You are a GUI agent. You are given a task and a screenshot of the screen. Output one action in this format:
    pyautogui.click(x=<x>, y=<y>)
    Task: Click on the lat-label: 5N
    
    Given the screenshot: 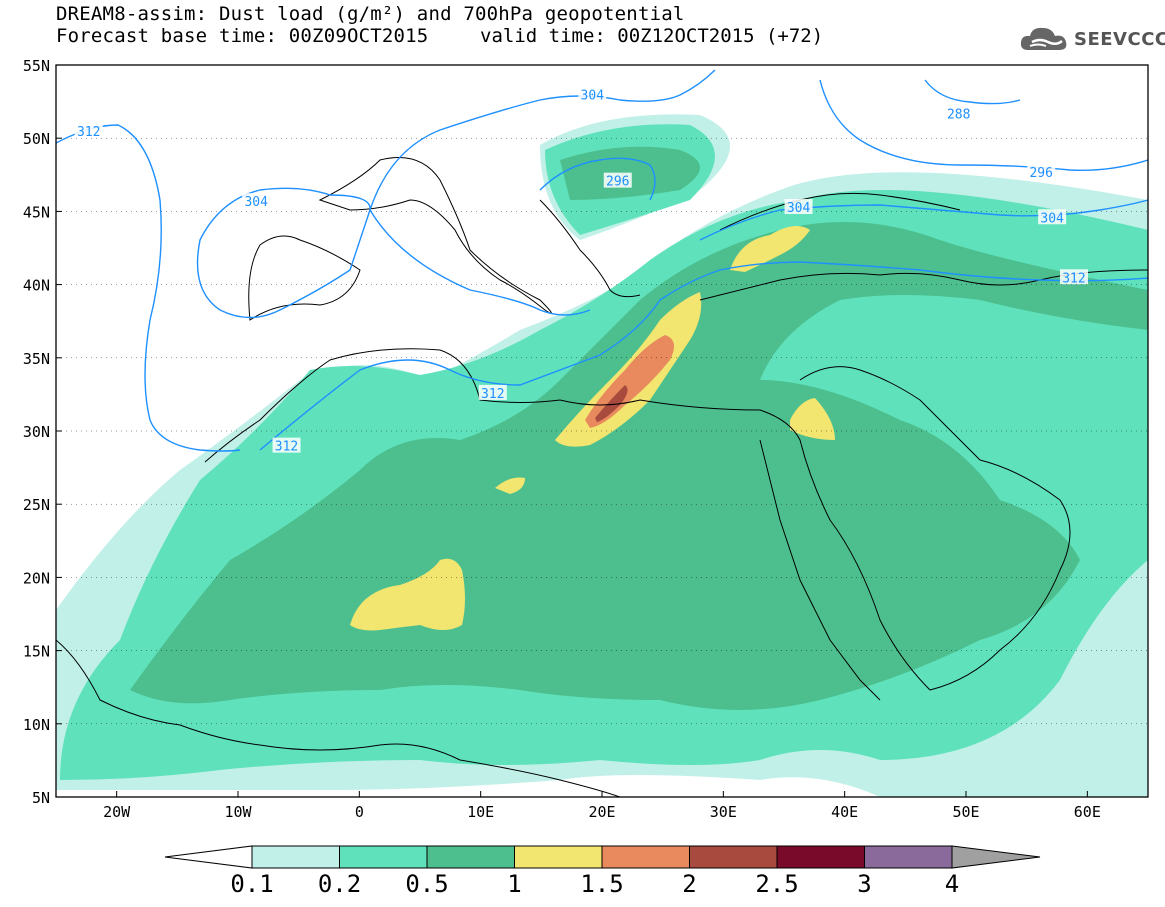 What is the action you would take?
    pyautogui.click(x=41, y=798)
    